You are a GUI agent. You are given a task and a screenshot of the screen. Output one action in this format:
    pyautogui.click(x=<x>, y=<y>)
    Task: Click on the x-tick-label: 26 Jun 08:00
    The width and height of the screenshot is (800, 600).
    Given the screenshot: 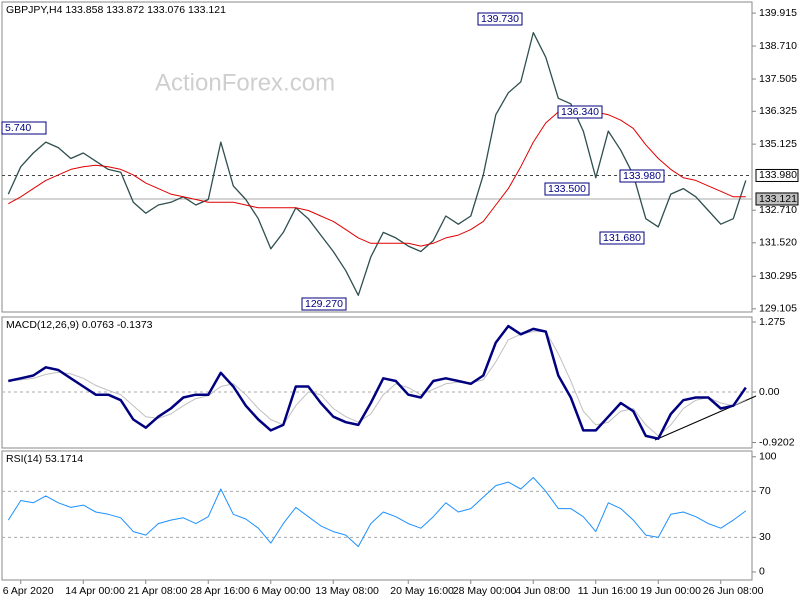 What is the action you would take?
    pyautogui.click(x=733, y=591)
    